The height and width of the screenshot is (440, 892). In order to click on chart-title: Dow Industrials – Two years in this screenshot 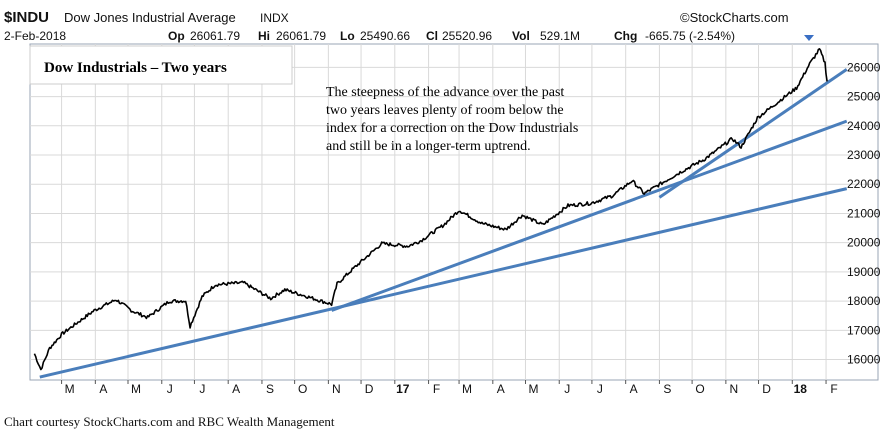, I will do `click(135, 68)`.